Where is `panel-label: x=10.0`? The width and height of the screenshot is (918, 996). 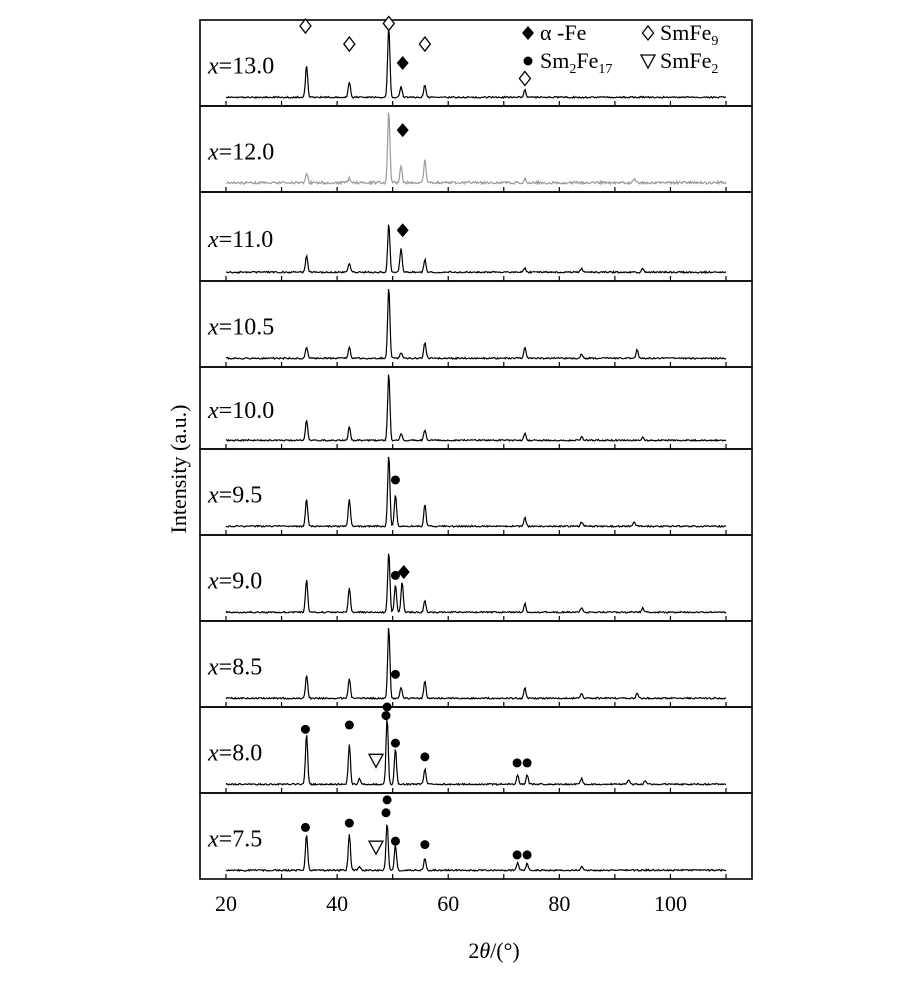
panel-label: x=10.0 is located at coordinates (240, 411).